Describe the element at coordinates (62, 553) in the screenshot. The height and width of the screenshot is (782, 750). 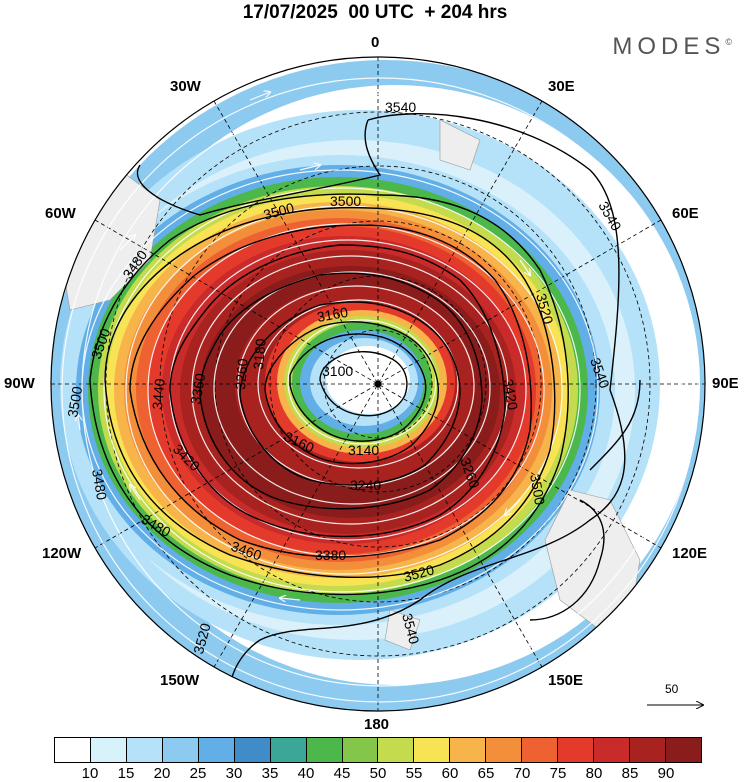
I see `lon-label-120w: 120W` at that location.